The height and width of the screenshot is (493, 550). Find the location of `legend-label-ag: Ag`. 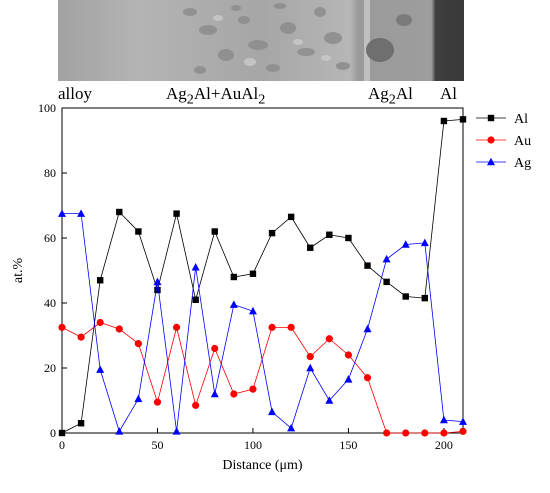

legend-label-ag: Ag is located at coordinates (522, 163).